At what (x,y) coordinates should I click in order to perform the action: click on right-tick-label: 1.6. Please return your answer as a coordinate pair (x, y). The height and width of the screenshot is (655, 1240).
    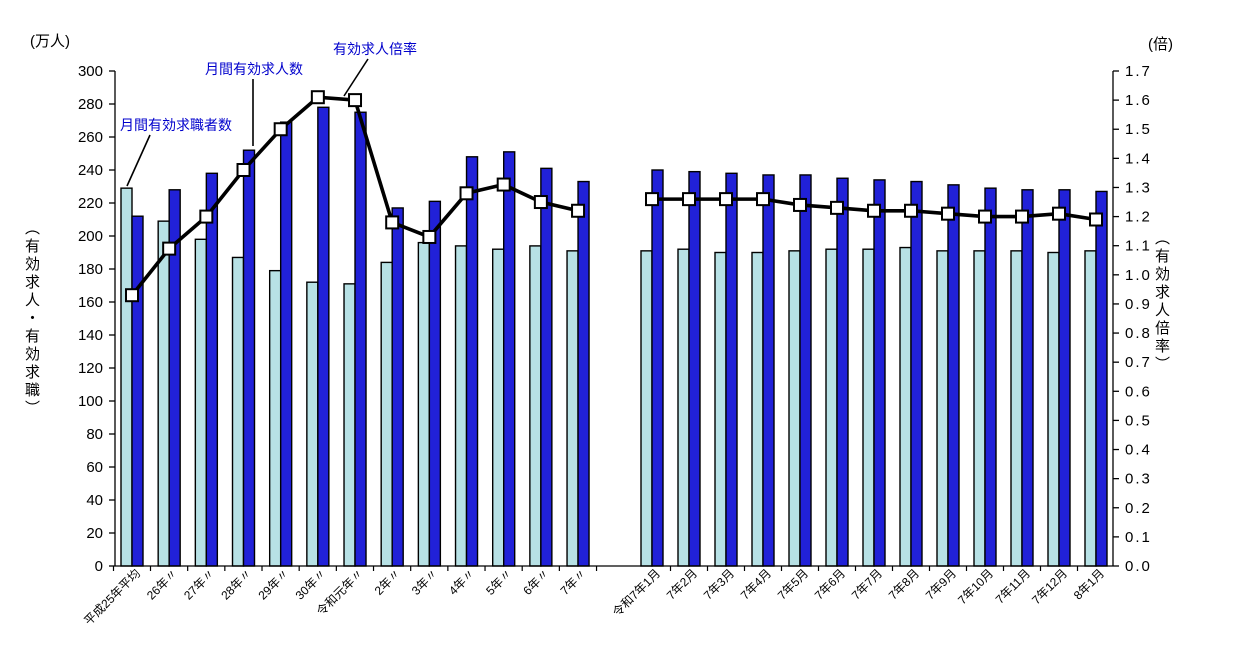
    Looking at the image, I should click on (1138, 100).